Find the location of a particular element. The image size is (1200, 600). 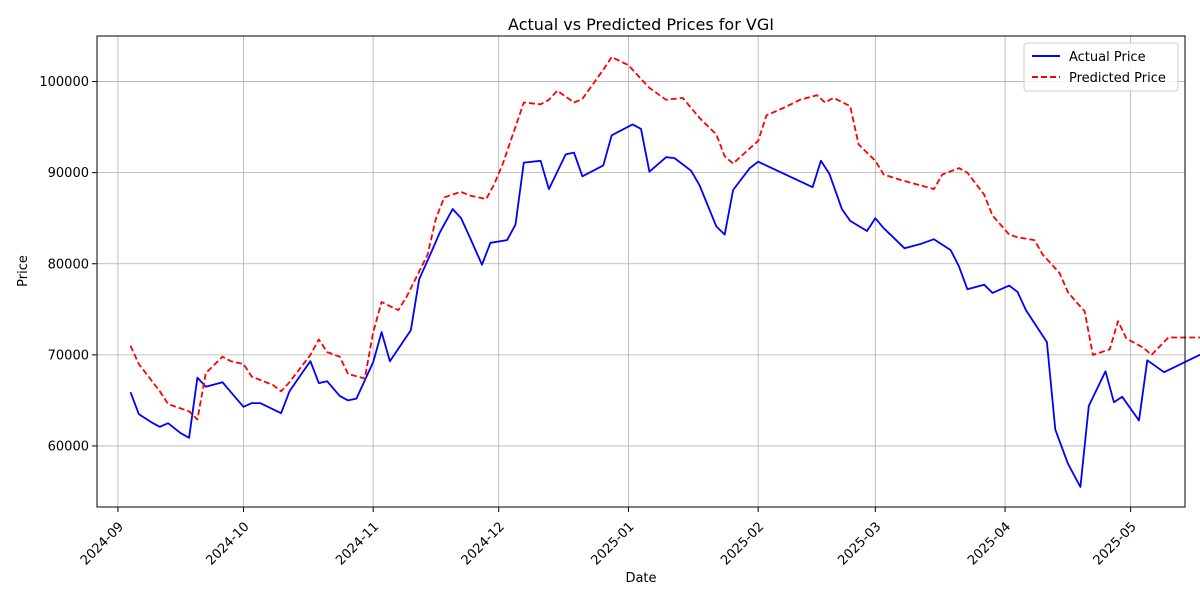

chart-title: Actual vs Predicted Prices for VGI is located at coordinates (641, 24).